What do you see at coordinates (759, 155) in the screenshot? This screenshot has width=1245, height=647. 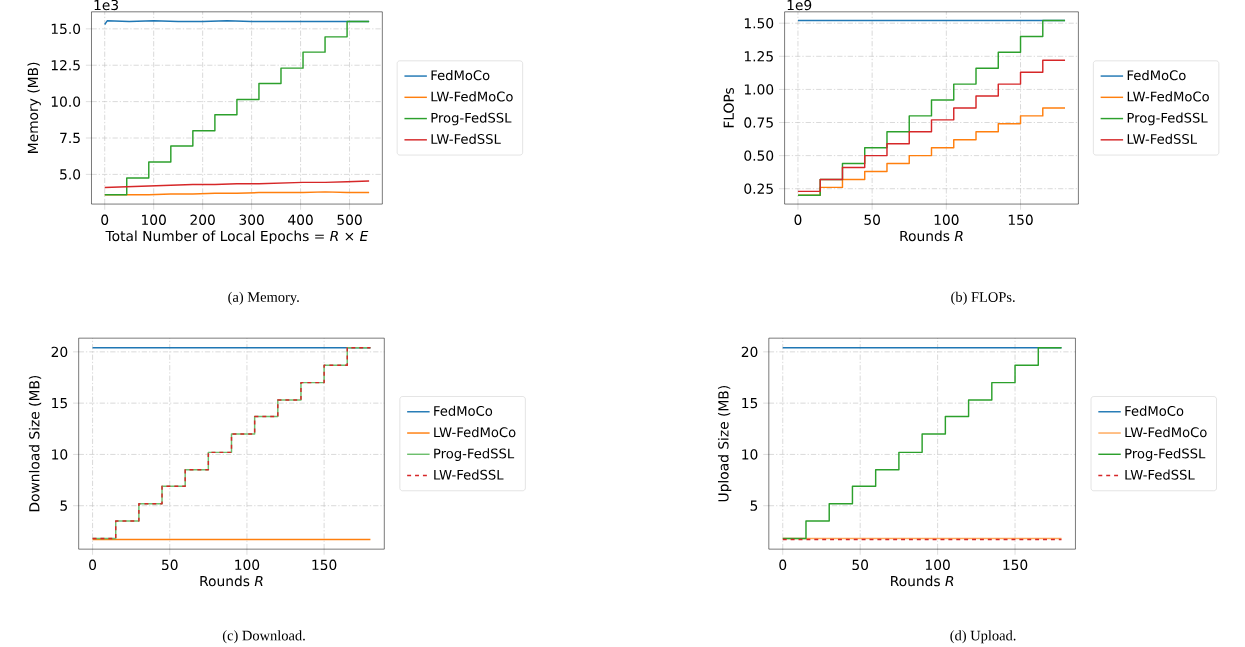 I see `y-tick-label: 0.50` at bounding box center [759, 155].